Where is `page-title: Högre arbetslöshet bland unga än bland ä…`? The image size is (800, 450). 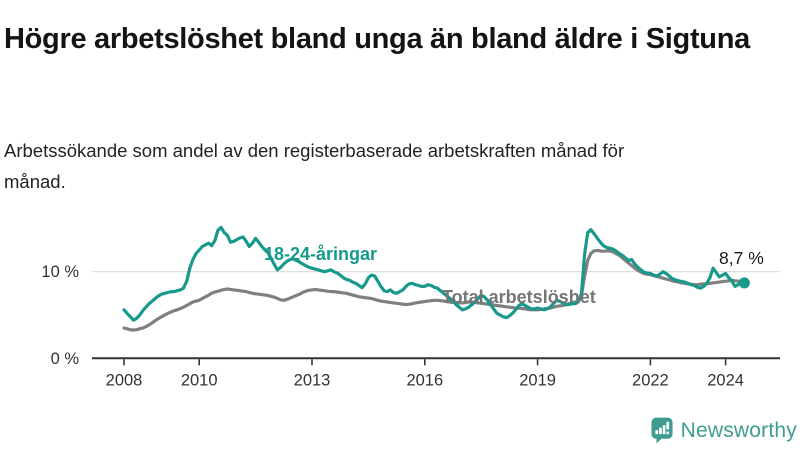 page-title: Högre arbetslöshet bland unga än bland ä… is located at coordinates (377, 39).